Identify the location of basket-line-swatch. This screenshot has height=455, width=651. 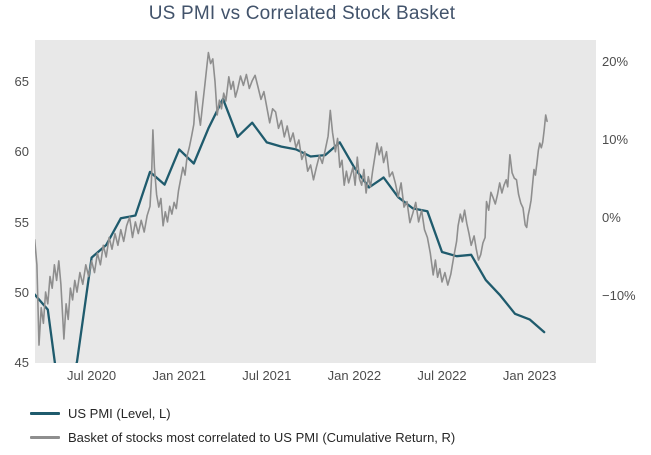
(45, 437).